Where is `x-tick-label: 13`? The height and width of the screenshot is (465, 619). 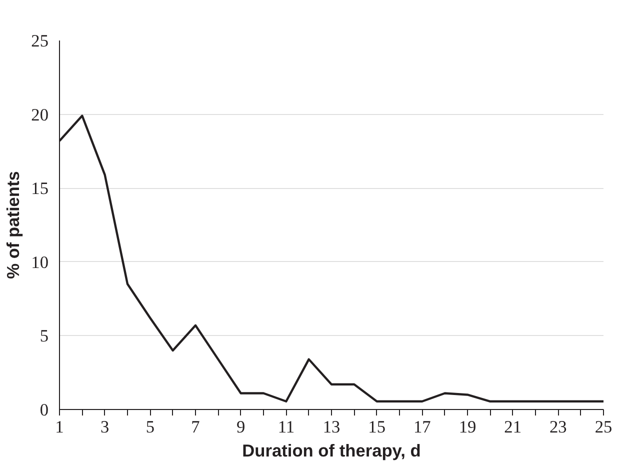 x-tick-label: 13 is located at coordinates (331, 427).